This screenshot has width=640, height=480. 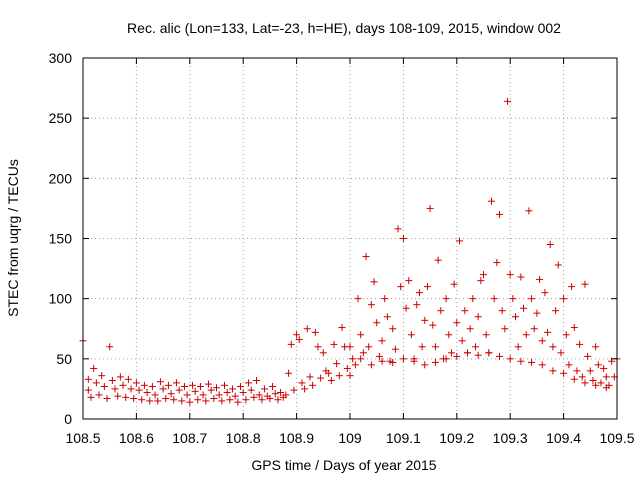 What do you see at coordinates (61, 118) in the screenshot?
I see `y-tick-label: 250` at bounding box center [61, 118].